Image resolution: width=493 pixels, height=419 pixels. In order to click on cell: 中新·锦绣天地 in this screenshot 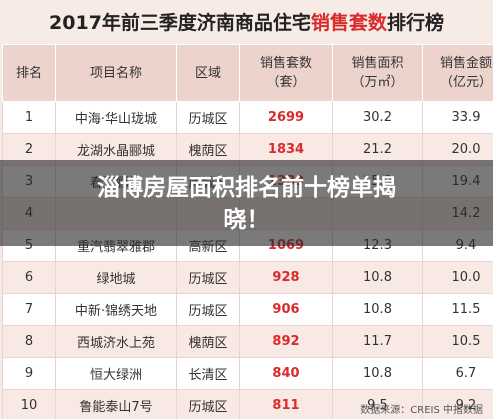, I will do `click(116, 309)`.